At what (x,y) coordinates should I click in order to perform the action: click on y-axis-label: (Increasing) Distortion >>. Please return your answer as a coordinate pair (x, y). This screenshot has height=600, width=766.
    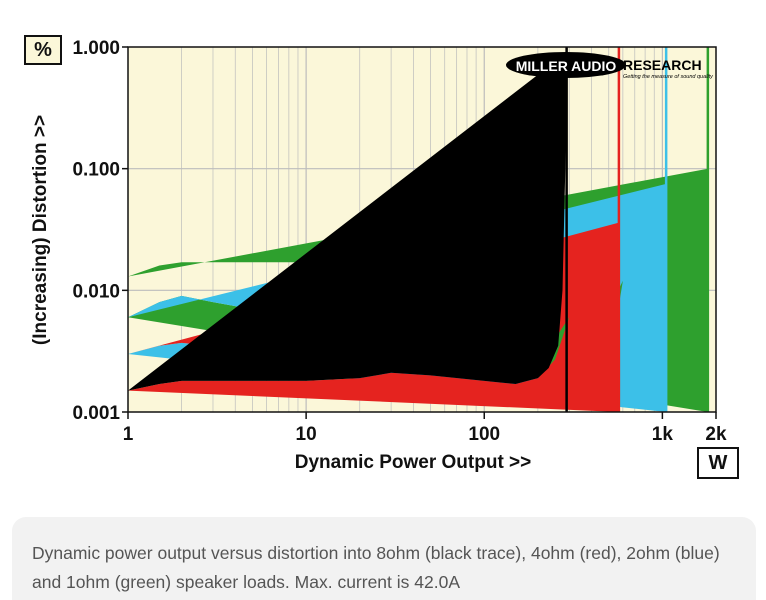
    Looking at the image, I should click on (40, 230).